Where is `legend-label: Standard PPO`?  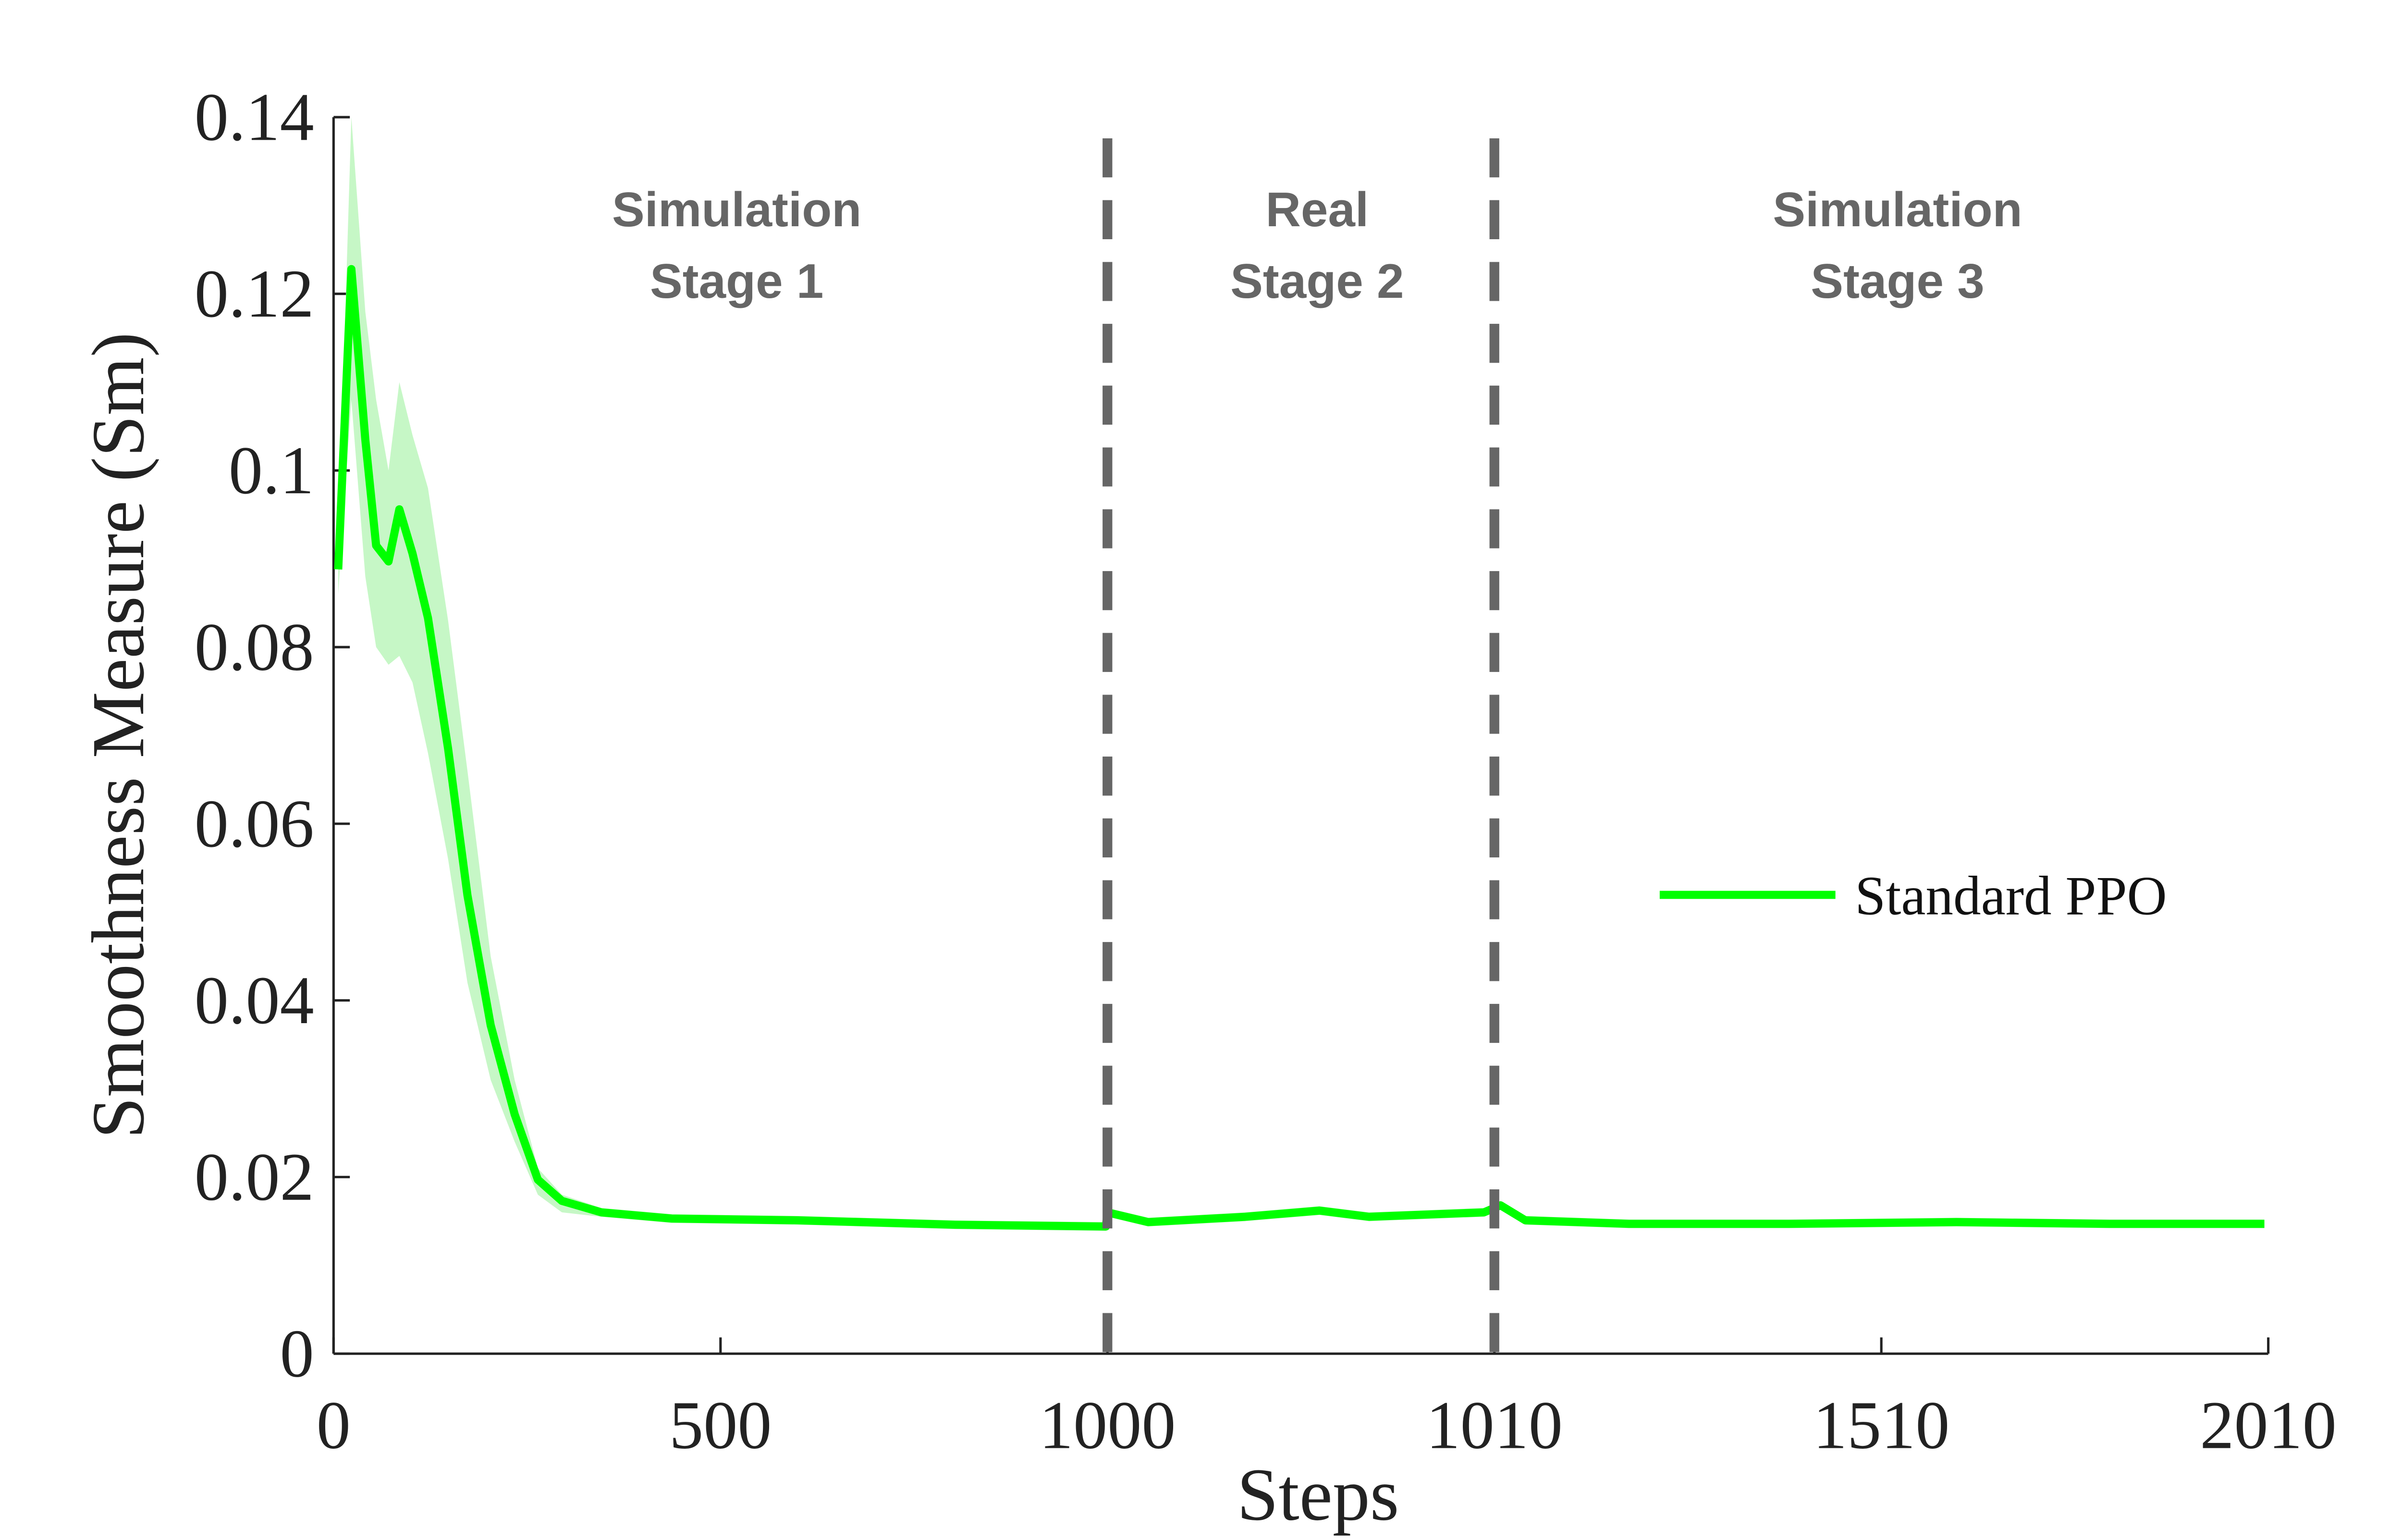 legend-label: Standard PPO is located at coordinates (2011, 896).